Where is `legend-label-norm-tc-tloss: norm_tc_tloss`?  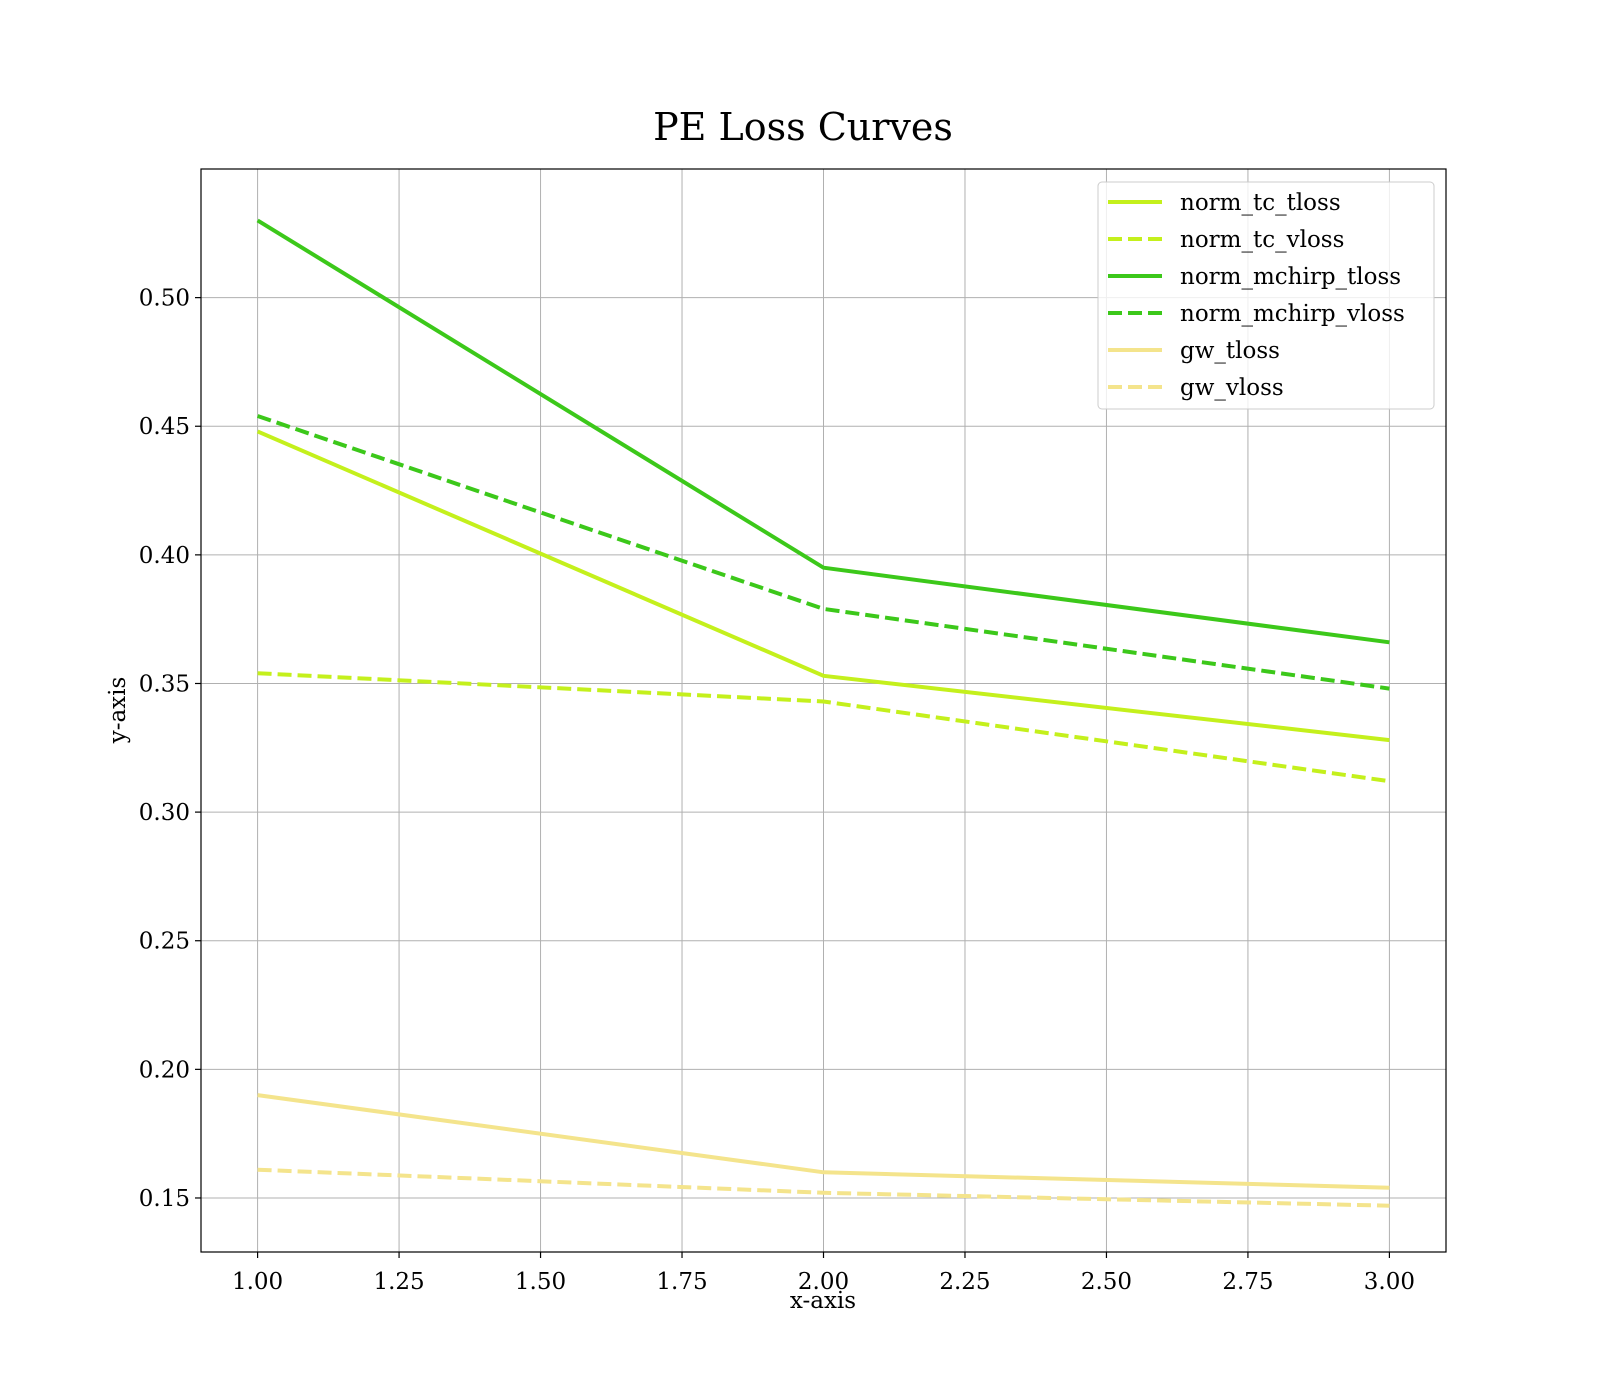 legend-label-norm-tc-tloss: norm_tc_tloss is located at coordinates (1260, 203).